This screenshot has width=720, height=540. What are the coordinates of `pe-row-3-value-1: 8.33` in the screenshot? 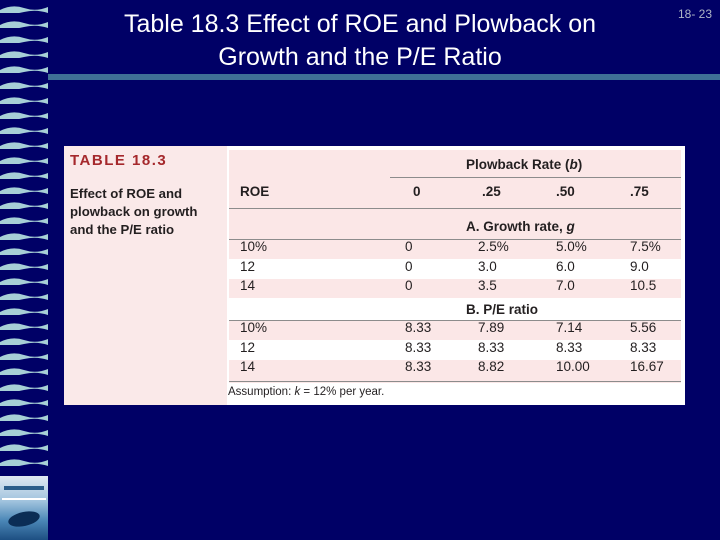 It's located at (418, 367).